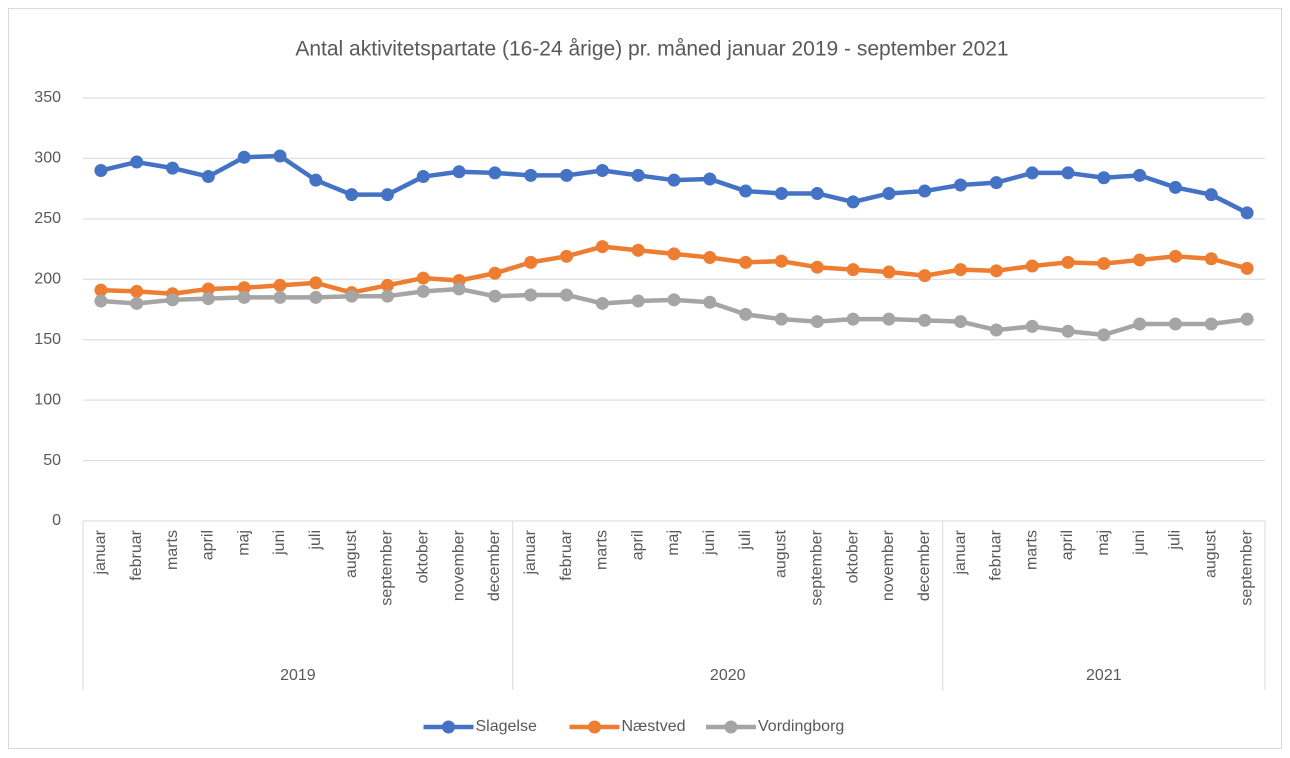  What do you see at coordinates (530, 552) in the screenshot?
I see `x-tick-label: januar` at bounding box center [530, 552].